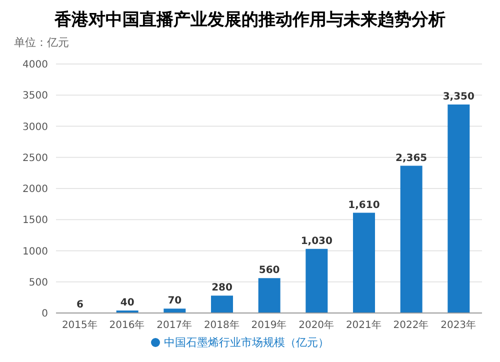 The height and width of the screenshot is (362, 500). I want to click on y-tick-label: 3000, so click(35, 127).